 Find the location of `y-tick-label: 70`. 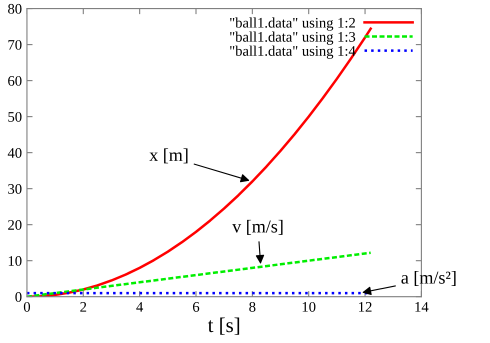

y-tick-label: 70 is located at coordinates (15, 45).